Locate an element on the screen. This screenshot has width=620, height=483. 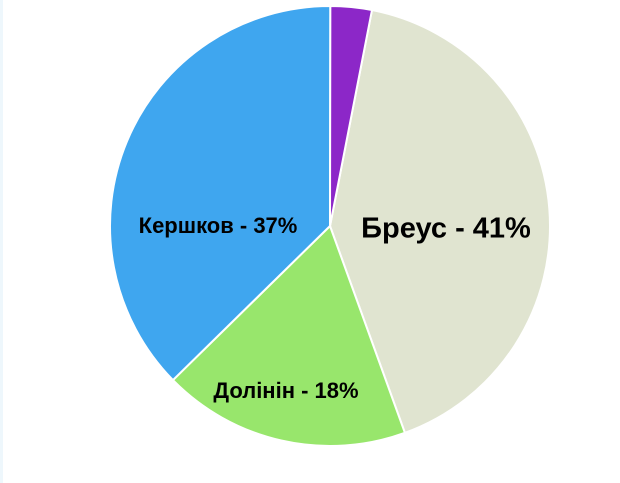
slice-label-1: Долінін - 18% is located at coordinates (285, 390).